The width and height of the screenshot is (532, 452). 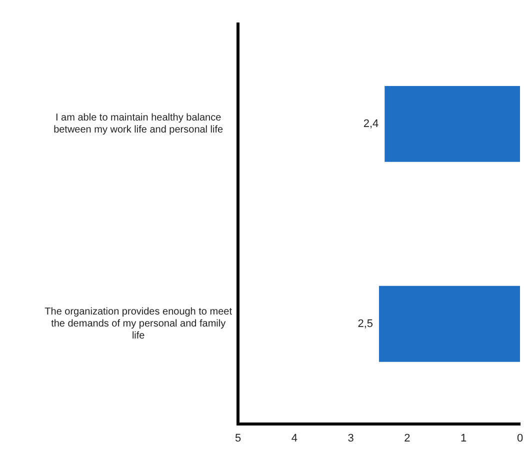 What do you see at coordinates (365, 324) in the screenshot?
I see `data-label: 2,5` at bounding box center [365, 324].